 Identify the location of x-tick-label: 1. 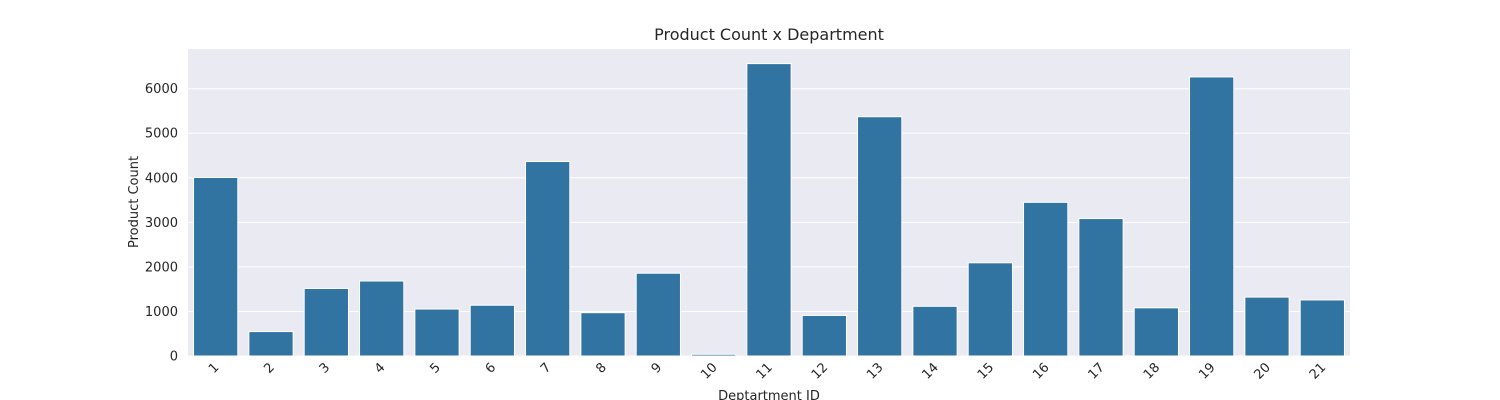
(214, 368).